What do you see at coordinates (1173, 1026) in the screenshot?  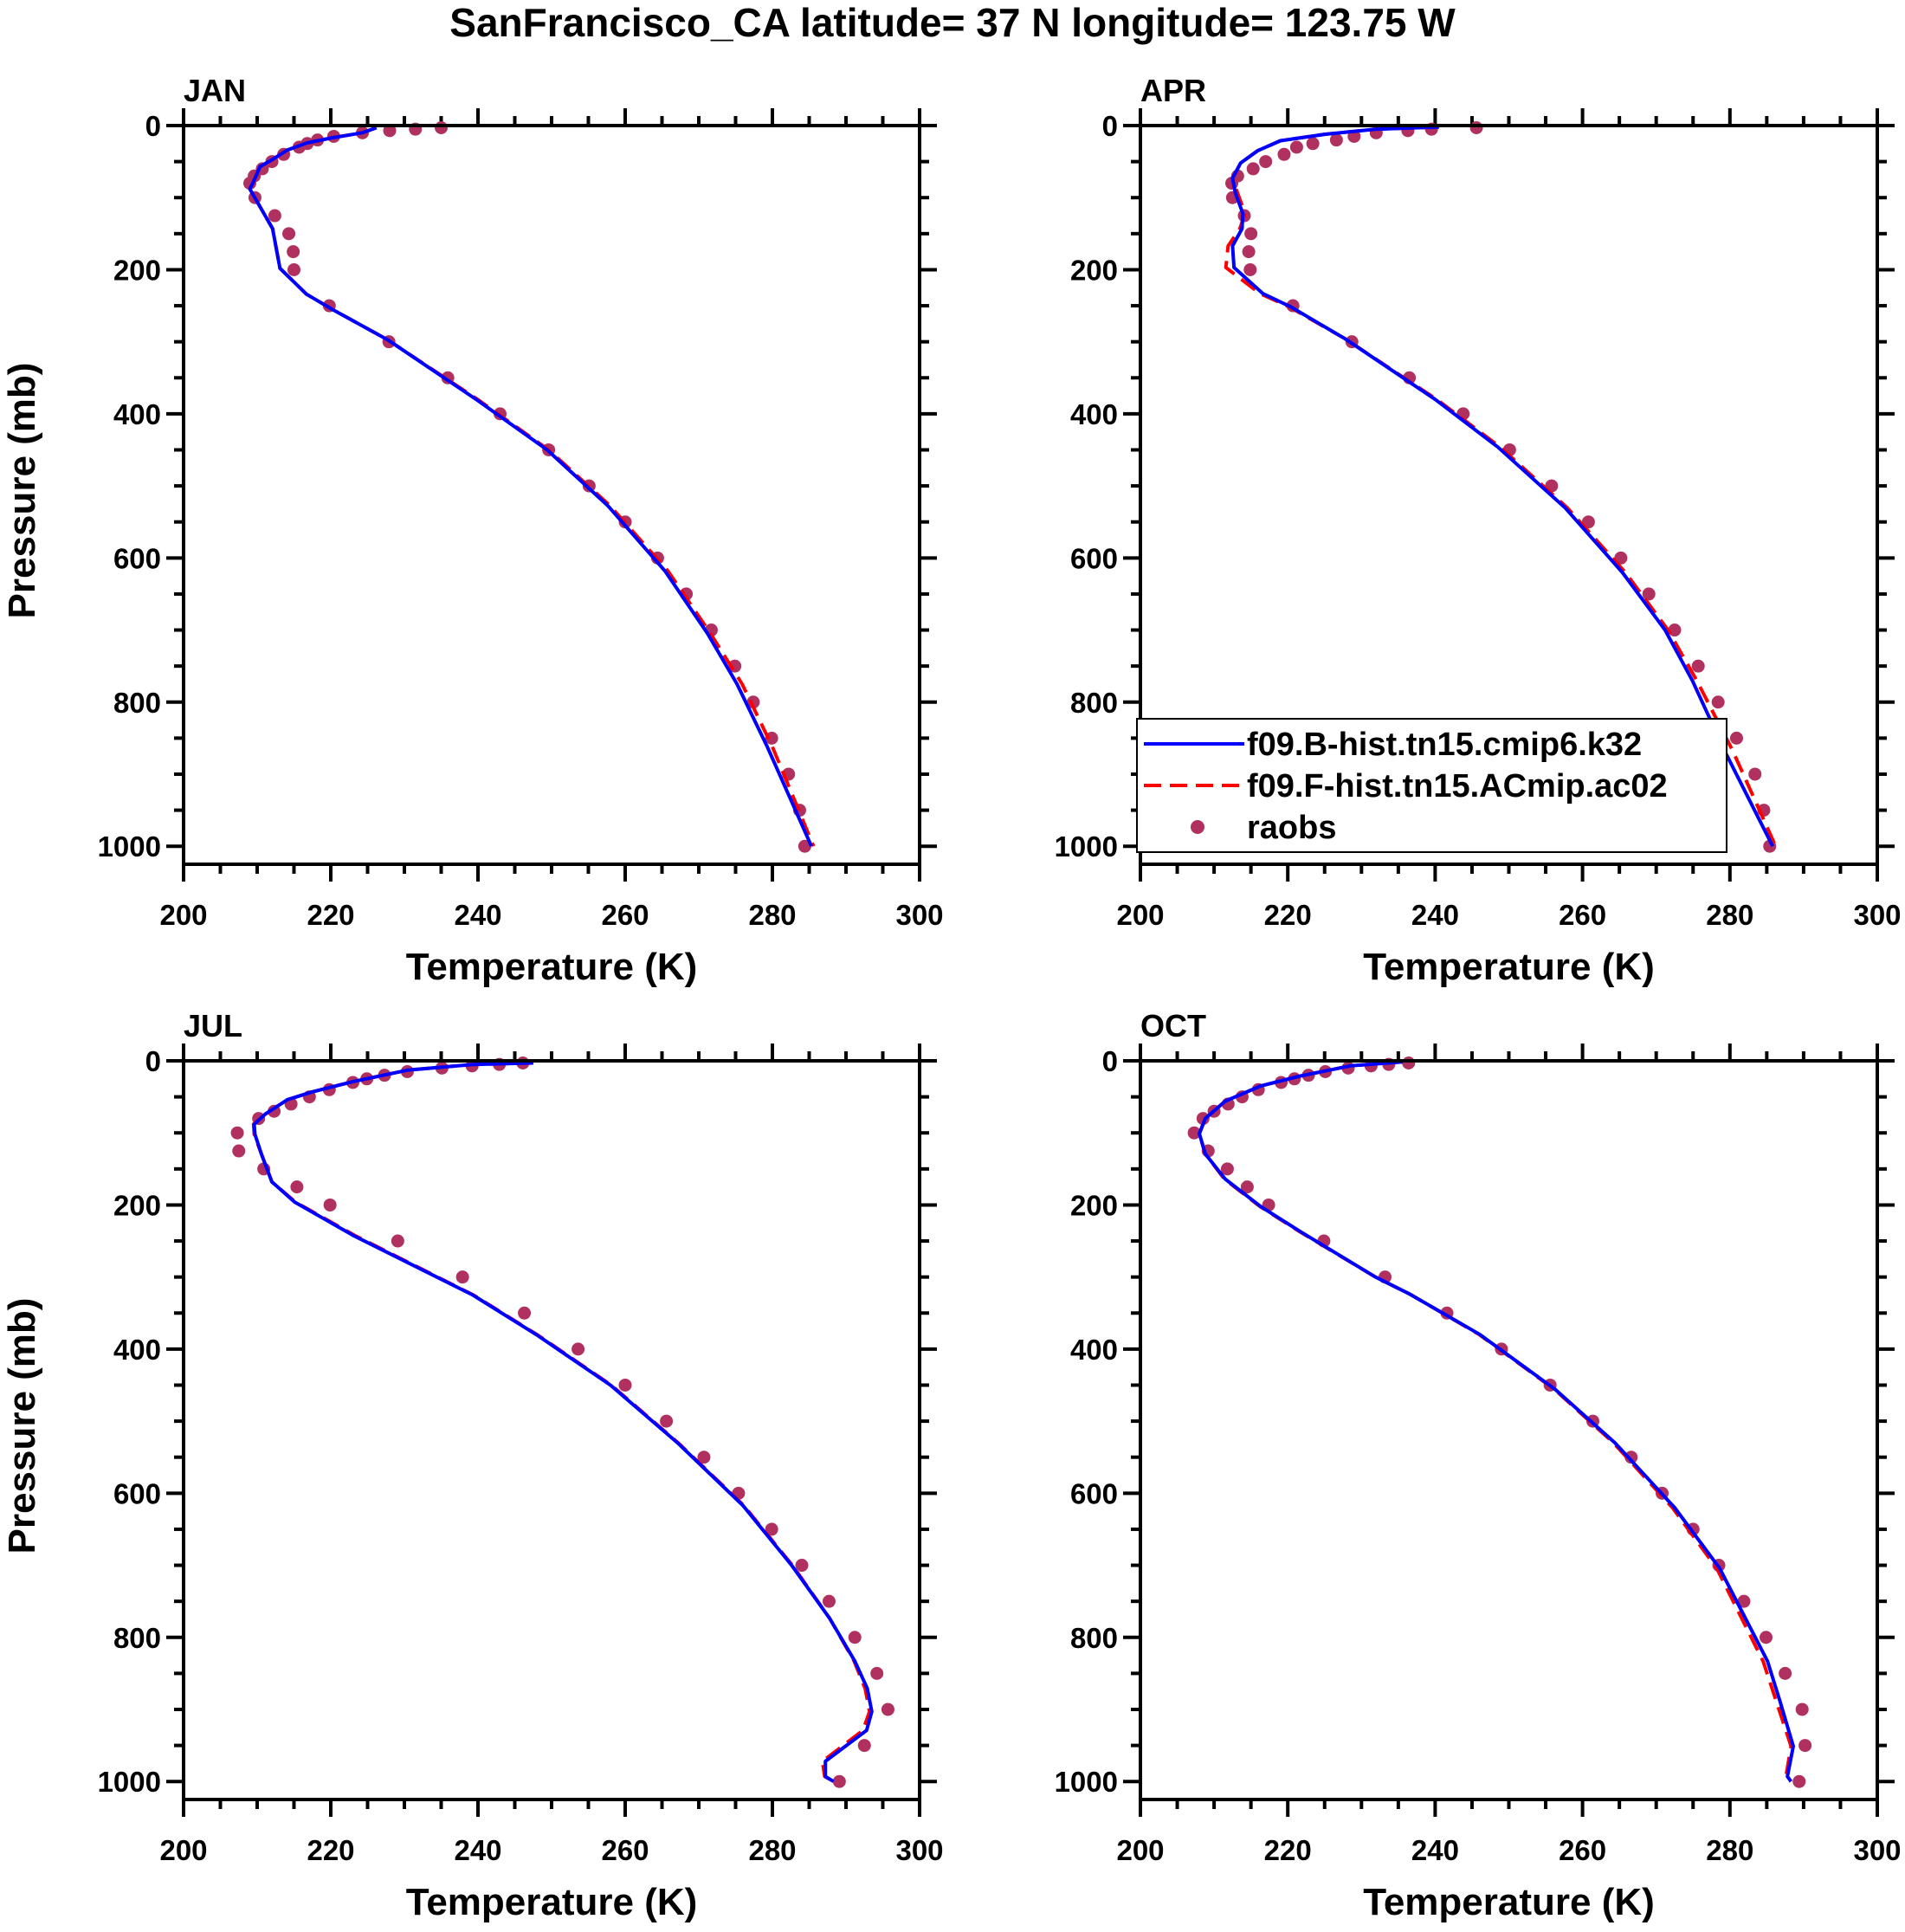 I see `panel-label: OCT` at bounding box center [1173, 1026].